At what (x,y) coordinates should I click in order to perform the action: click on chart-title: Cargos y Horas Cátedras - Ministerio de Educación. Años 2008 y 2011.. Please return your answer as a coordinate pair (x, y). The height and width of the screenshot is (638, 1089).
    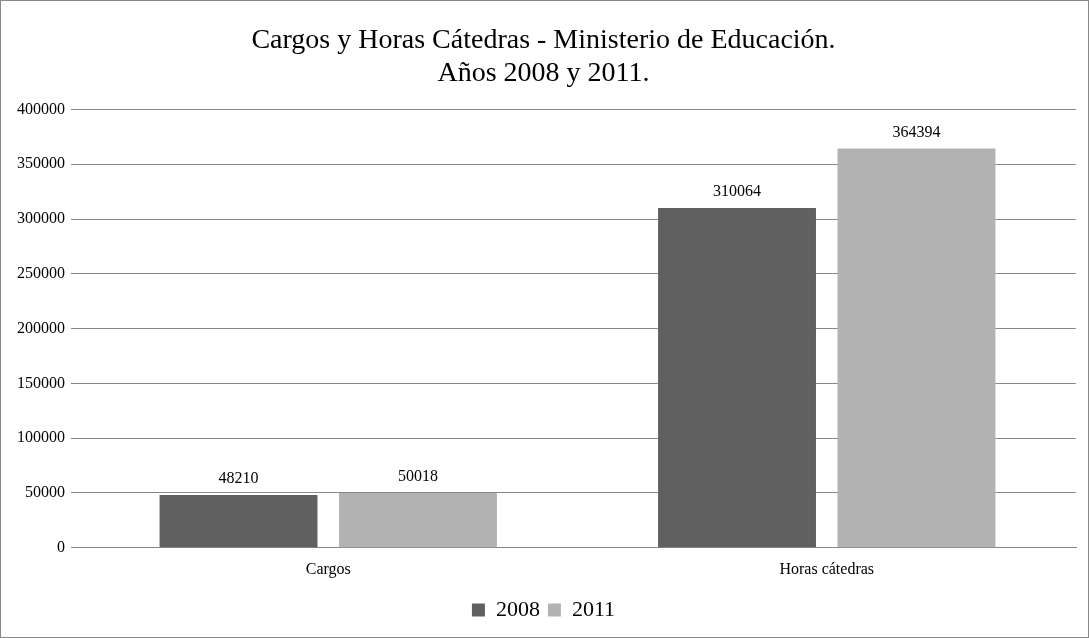
    Looking at the image, I should click on (543, 55).